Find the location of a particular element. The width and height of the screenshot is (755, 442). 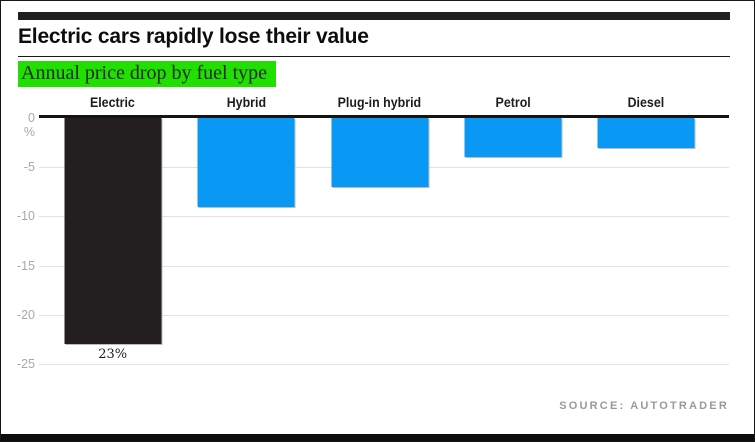

top-accent-bar is located at coordinates (374, 16).